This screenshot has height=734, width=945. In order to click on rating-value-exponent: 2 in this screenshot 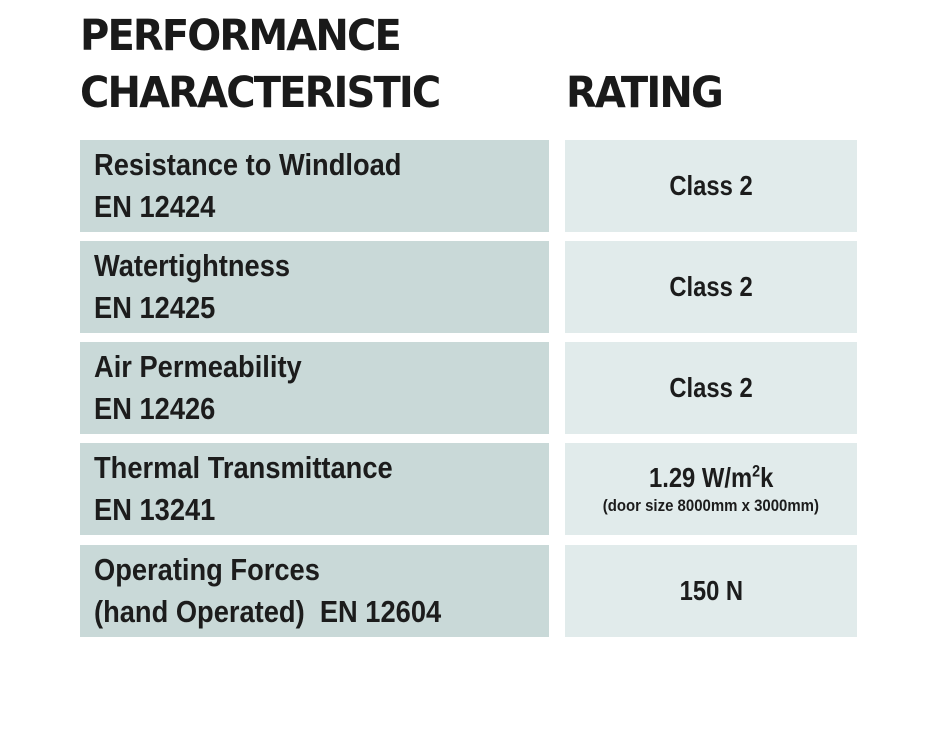, I will do `click(755, 471)`.